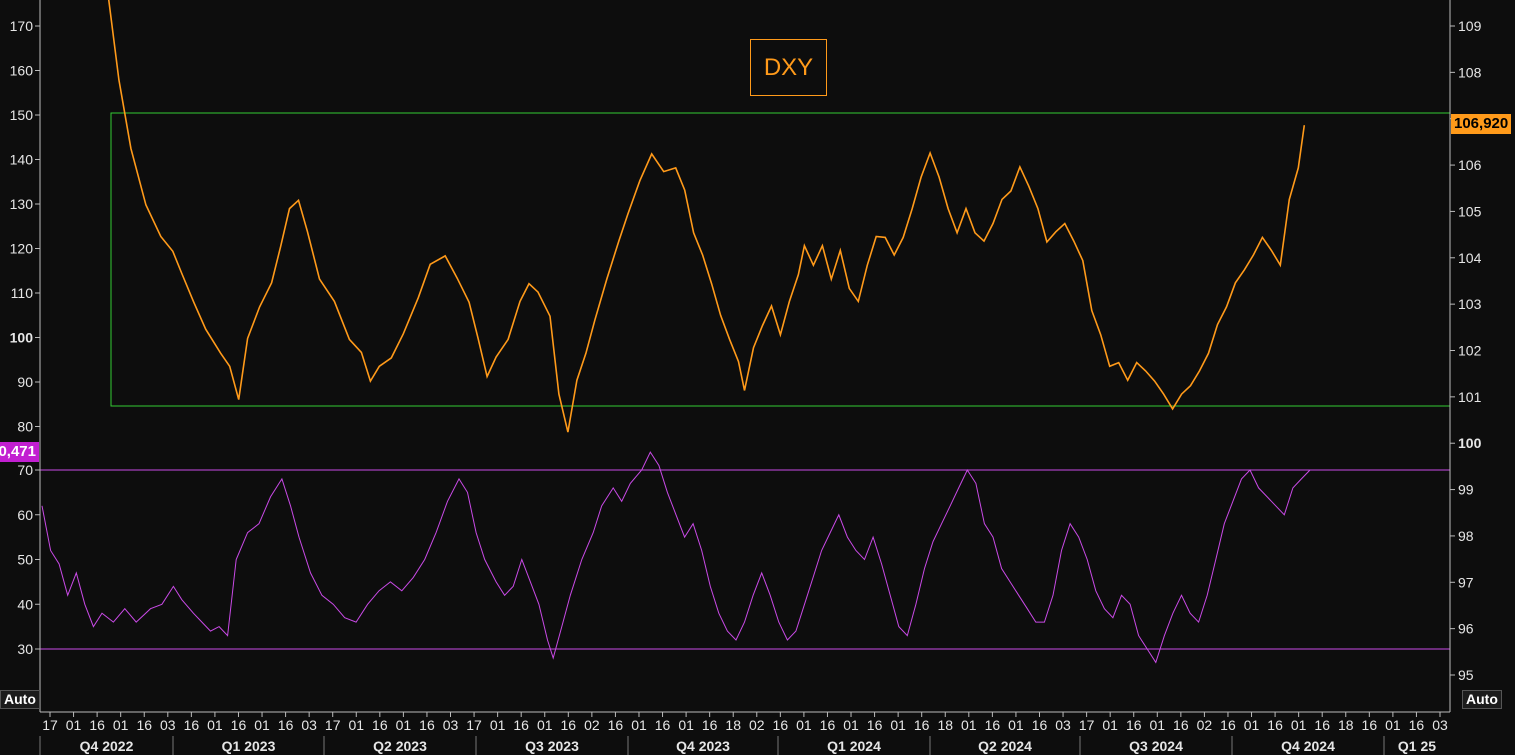 The image size is (1515, 755). Describe the element at coordinates (22, 204) in the screenshot. I see `left-axis-tick-label: 130` at that location.